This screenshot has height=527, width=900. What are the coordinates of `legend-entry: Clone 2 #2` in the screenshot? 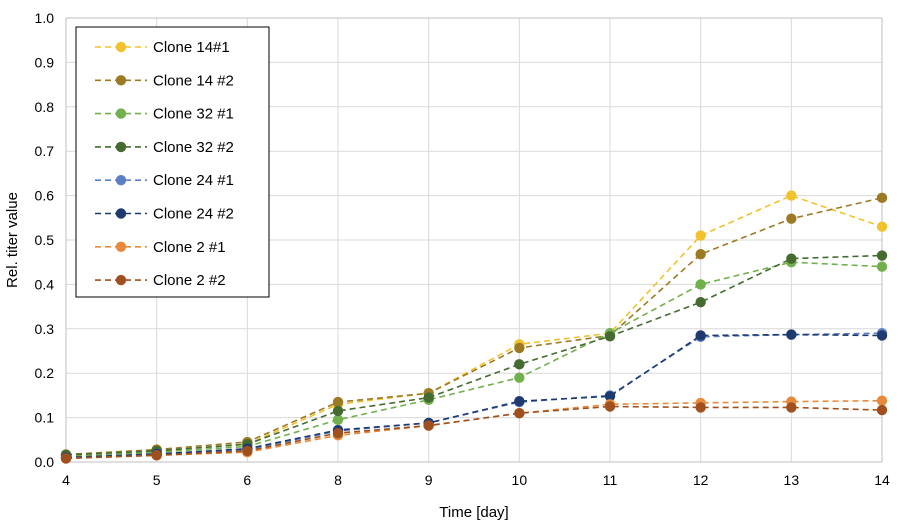 It's located at (160, 280).